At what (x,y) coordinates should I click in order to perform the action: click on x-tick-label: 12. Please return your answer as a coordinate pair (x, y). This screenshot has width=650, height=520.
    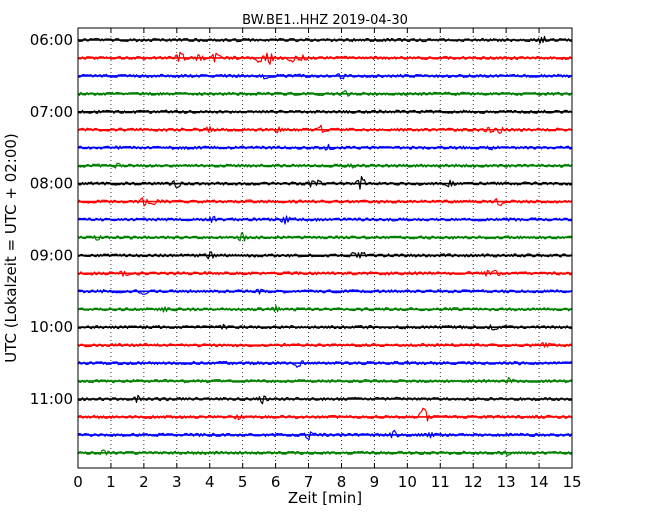
    Looking at the image, I should click on (473, 482).